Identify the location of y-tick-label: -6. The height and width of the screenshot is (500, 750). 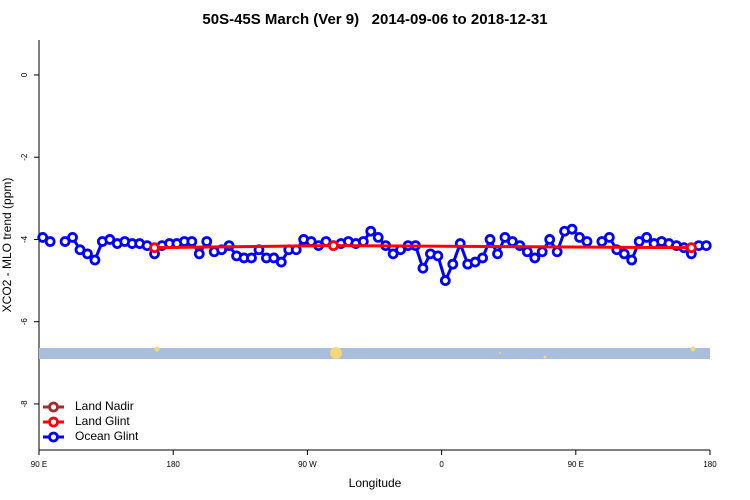
(24, 322).